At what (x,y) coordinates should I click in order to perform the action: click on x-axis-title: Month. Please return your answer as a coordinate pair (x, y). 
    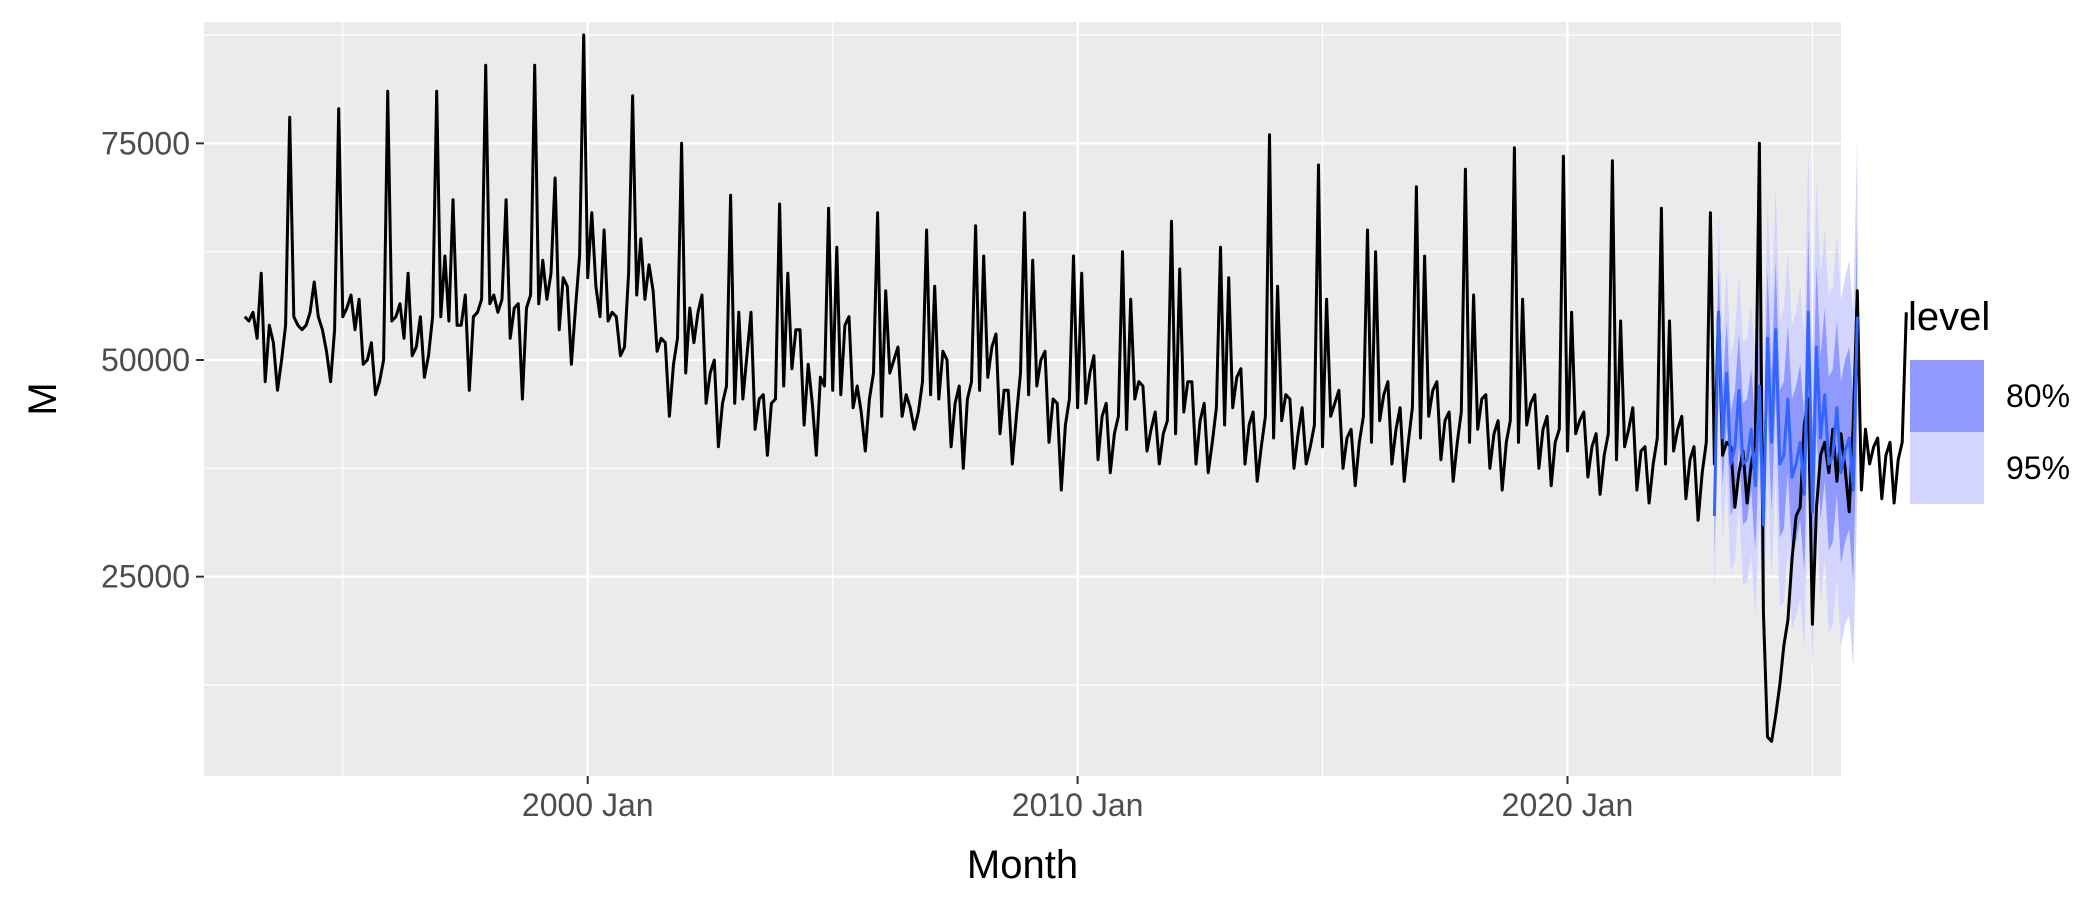
    Looking at the image, I should click on (1022, 865).